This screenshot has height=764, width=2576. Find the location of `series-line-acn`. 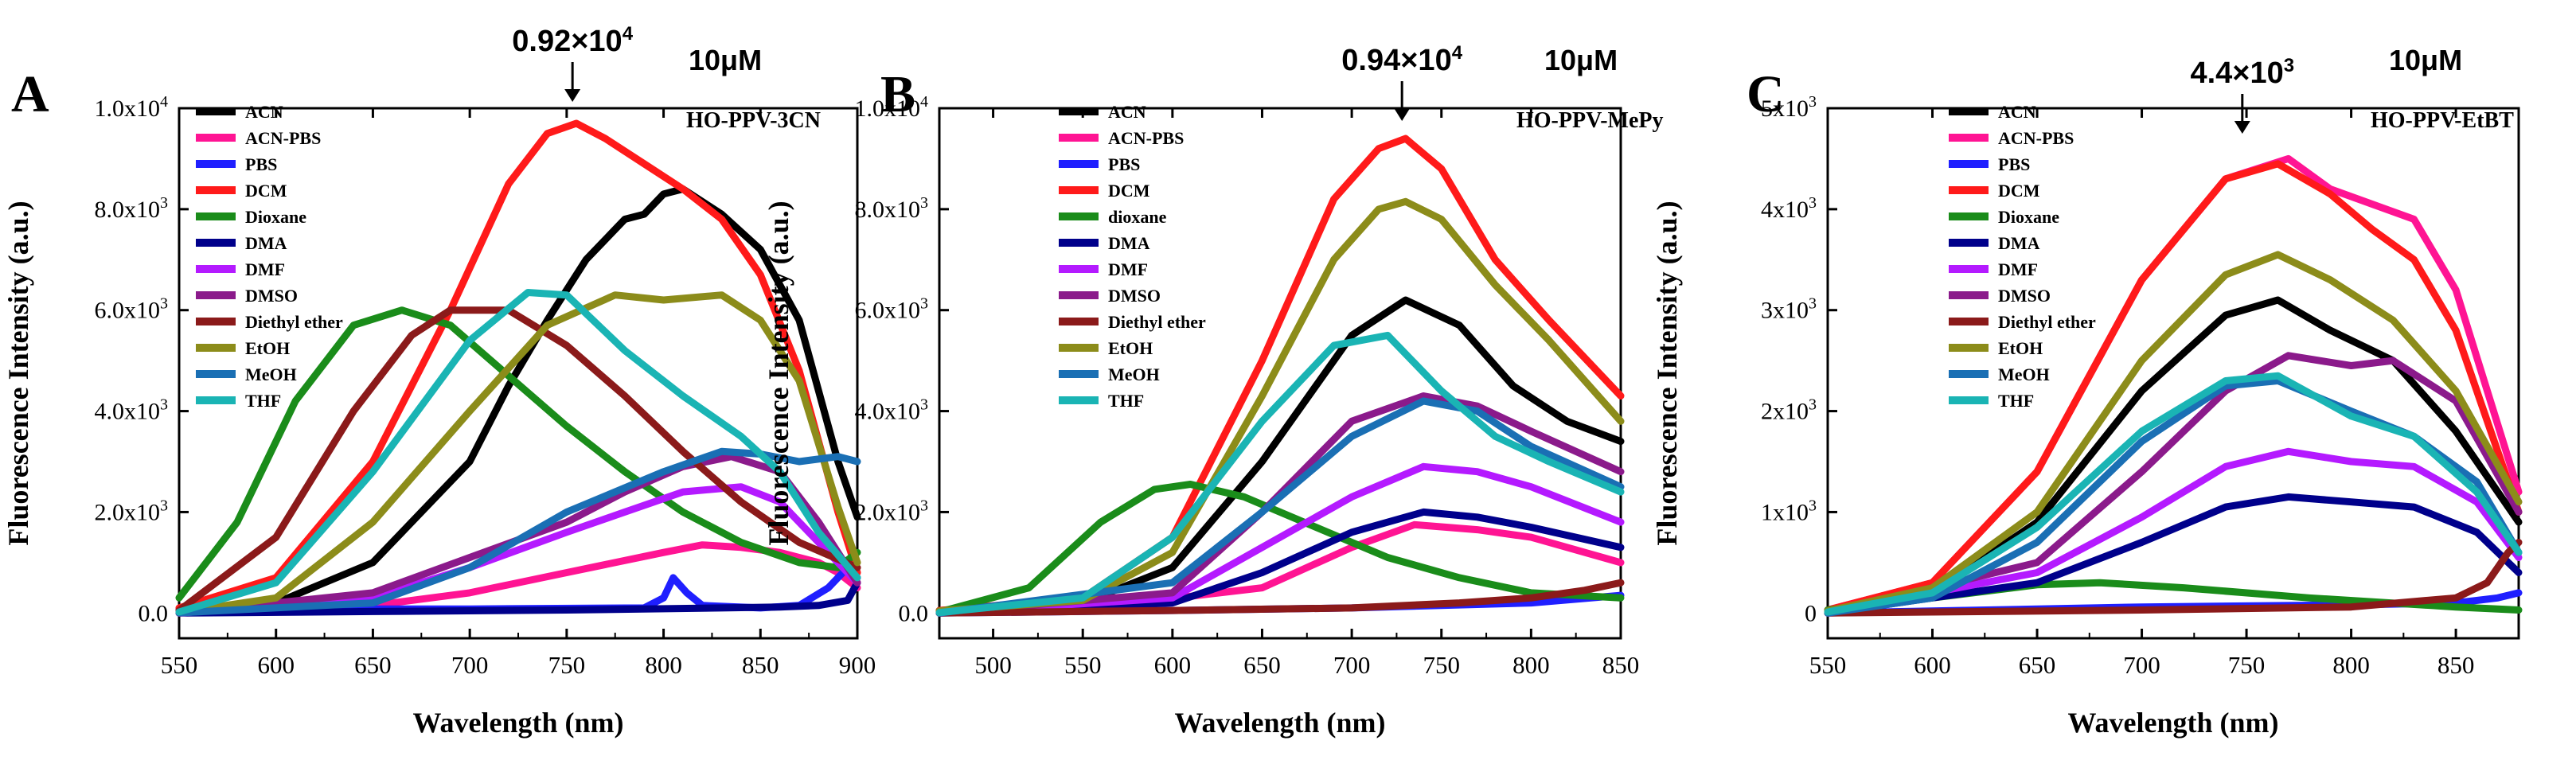

series-line-acn is located at coordinates (518, 400).